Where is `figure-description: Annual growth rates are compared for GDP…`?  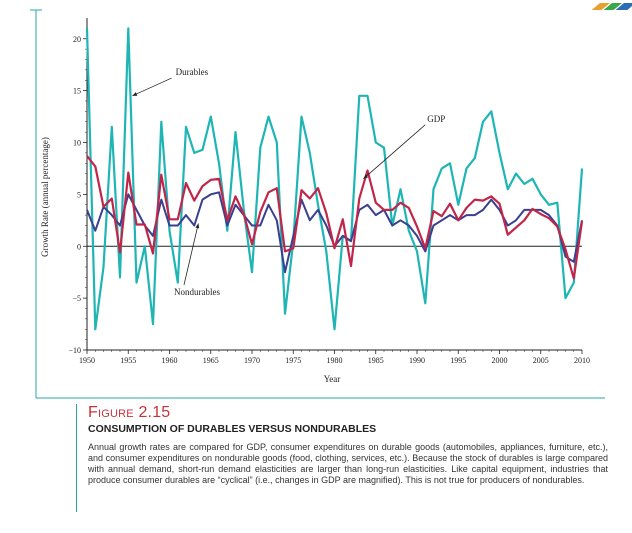
figure-description: Annual growth rates are compared for GDP… is located at coordinates (348, 463).